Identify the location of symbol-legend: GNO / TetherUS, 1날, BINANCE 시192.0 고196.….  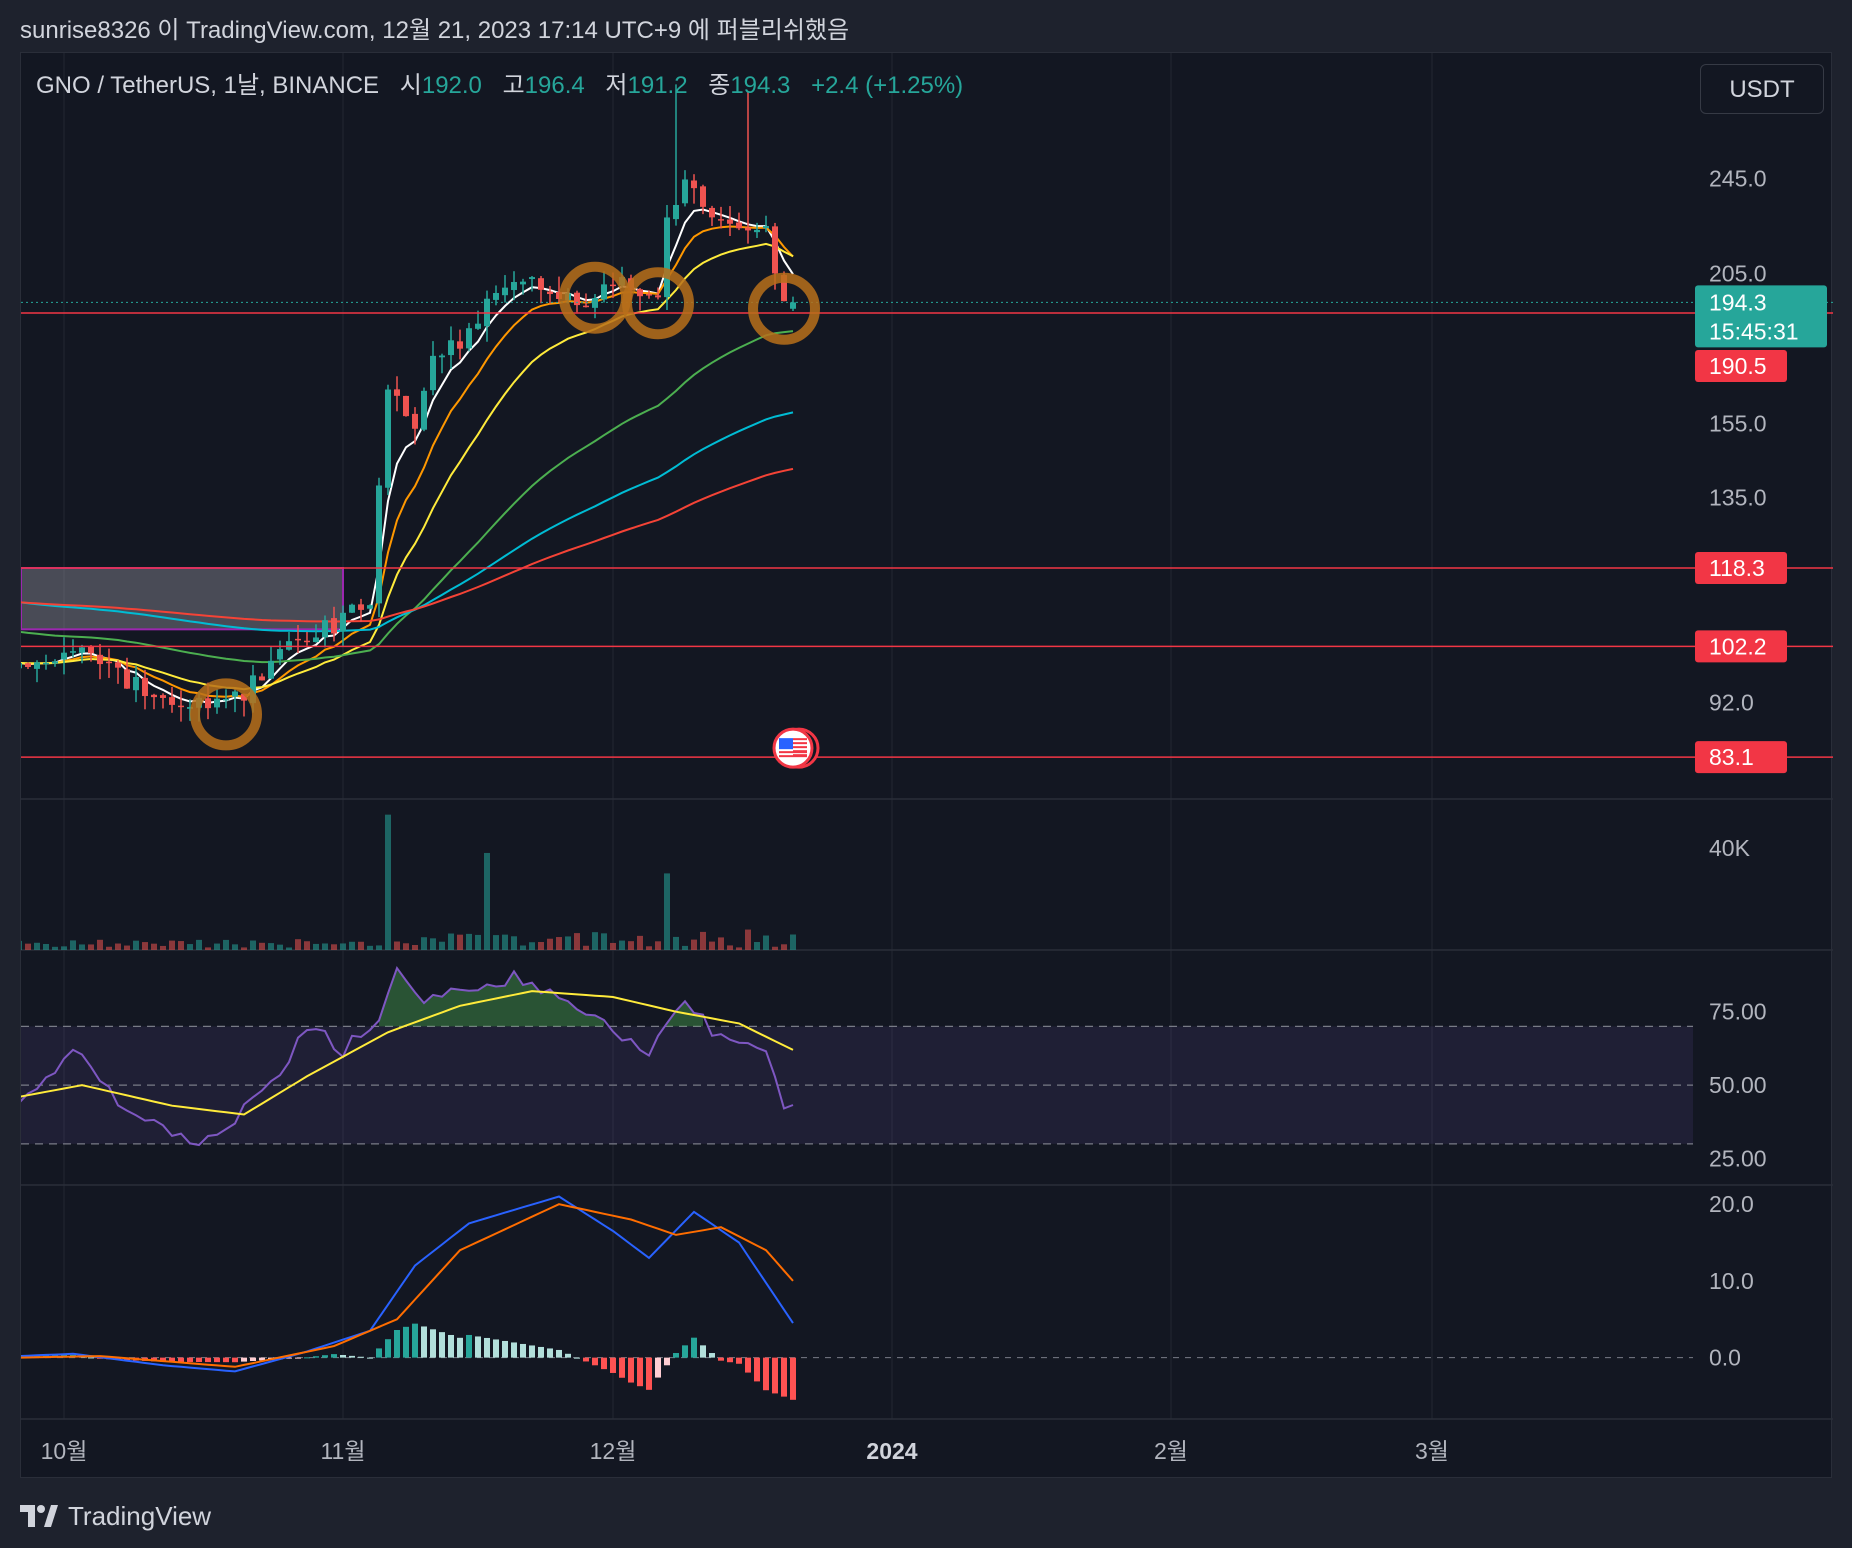
(499, 86).